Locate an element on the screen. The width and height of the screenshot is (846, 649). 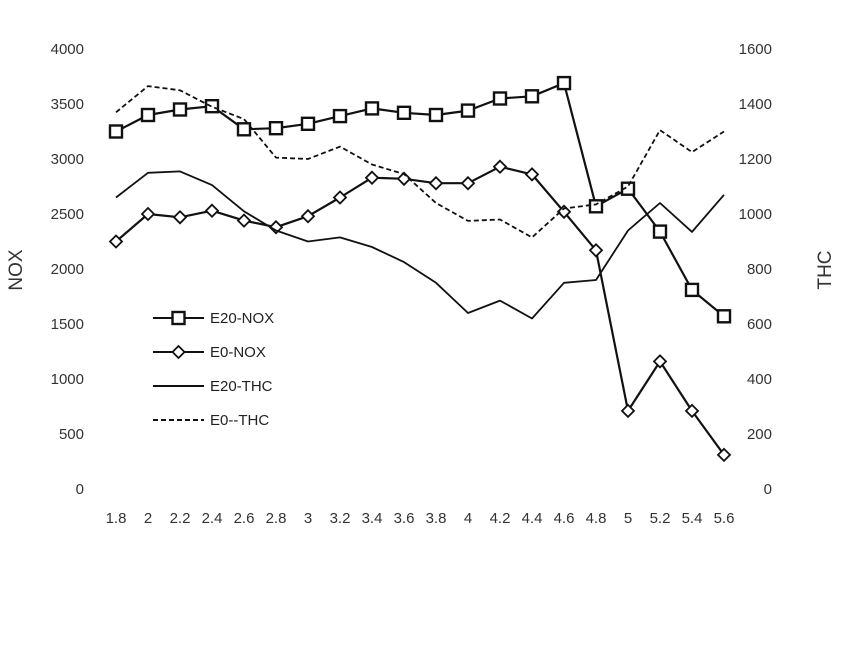
x-tick-label: 2.2 is located at coordinates (180, 518).